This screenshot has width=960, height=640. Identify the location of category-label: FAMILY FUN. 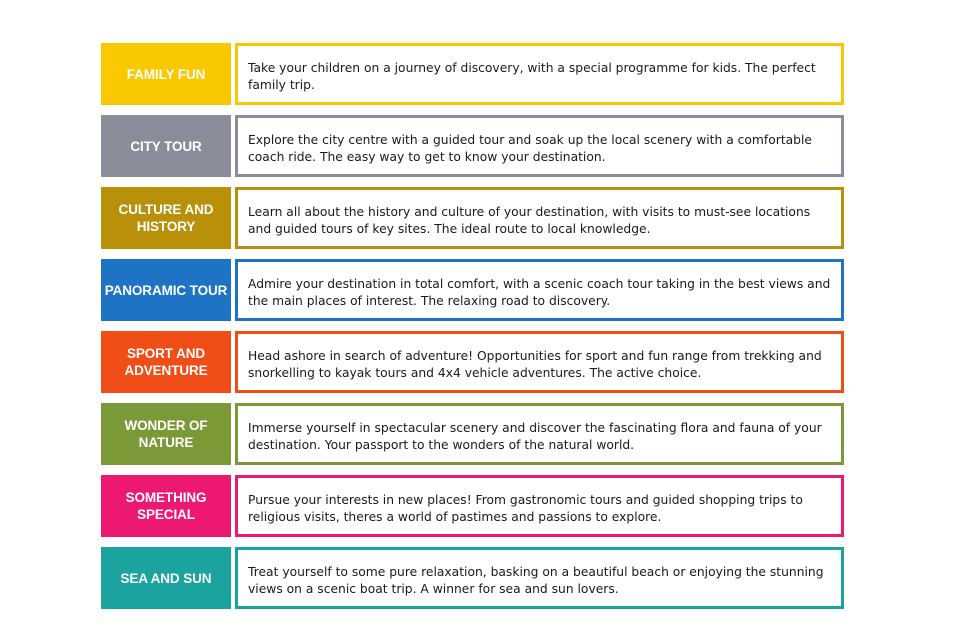
(166, 74).